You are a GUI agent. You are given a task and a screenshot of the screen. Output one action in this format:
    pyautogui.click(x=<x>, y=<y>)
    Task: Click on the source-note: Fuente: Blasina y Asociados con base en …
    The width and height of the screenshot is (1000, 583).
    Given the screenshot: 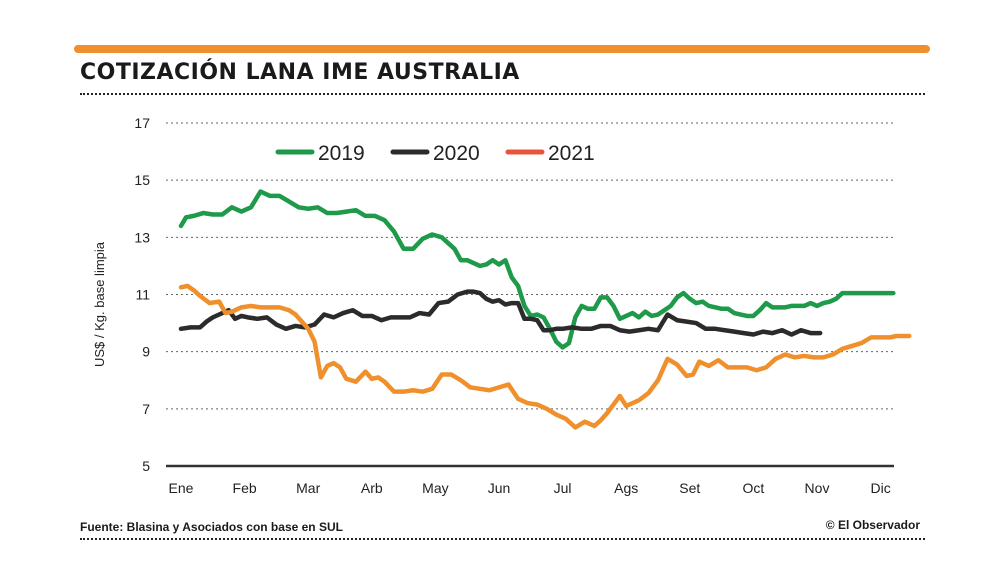 What is the action you would take?
    pyautogui.click(x=211, y=527)
    